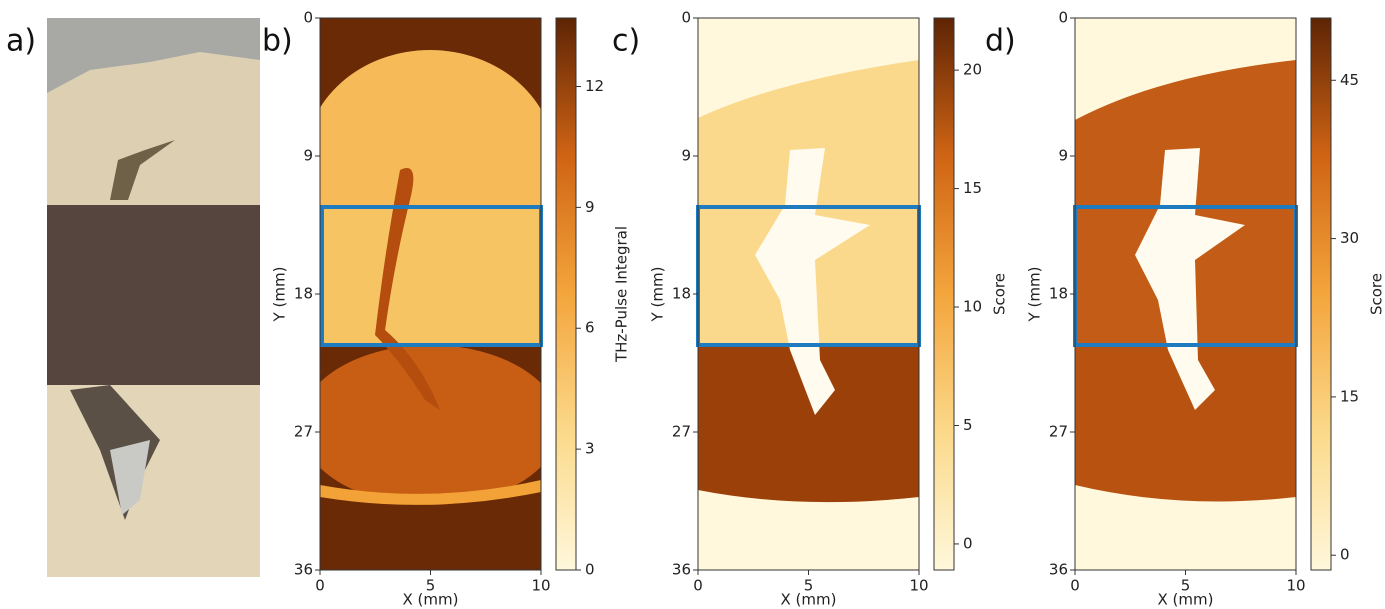 The image size is (1385, 609). I want to click on colorbar-tick-label: 3, so click(590, 449).